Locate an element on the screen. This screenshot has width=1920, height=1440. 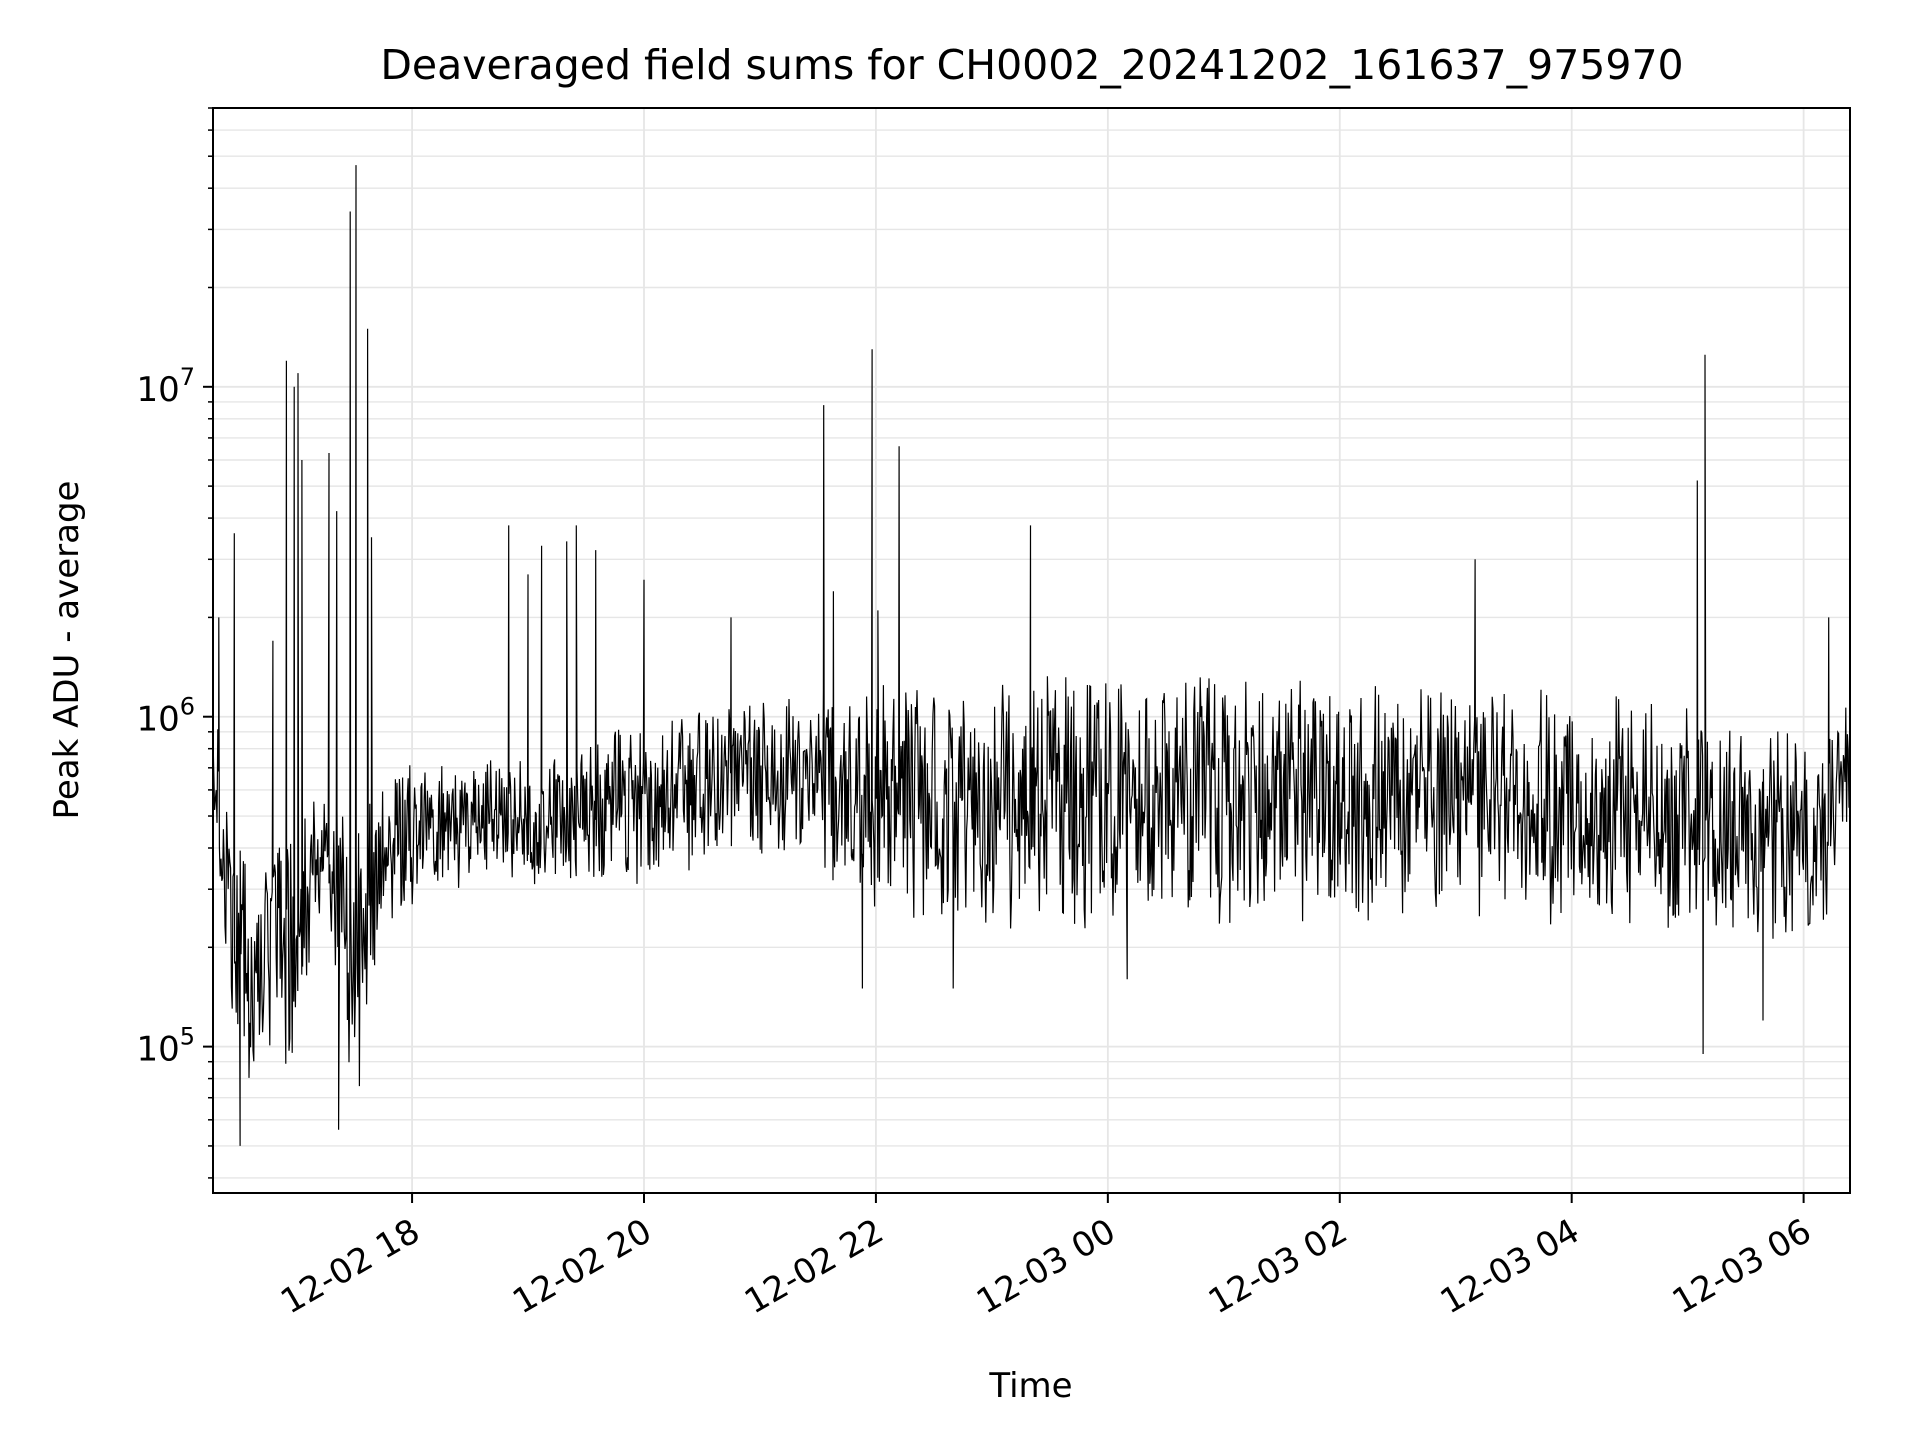
y-tick-label: 10⁶ is located at coordinates (165, 716).